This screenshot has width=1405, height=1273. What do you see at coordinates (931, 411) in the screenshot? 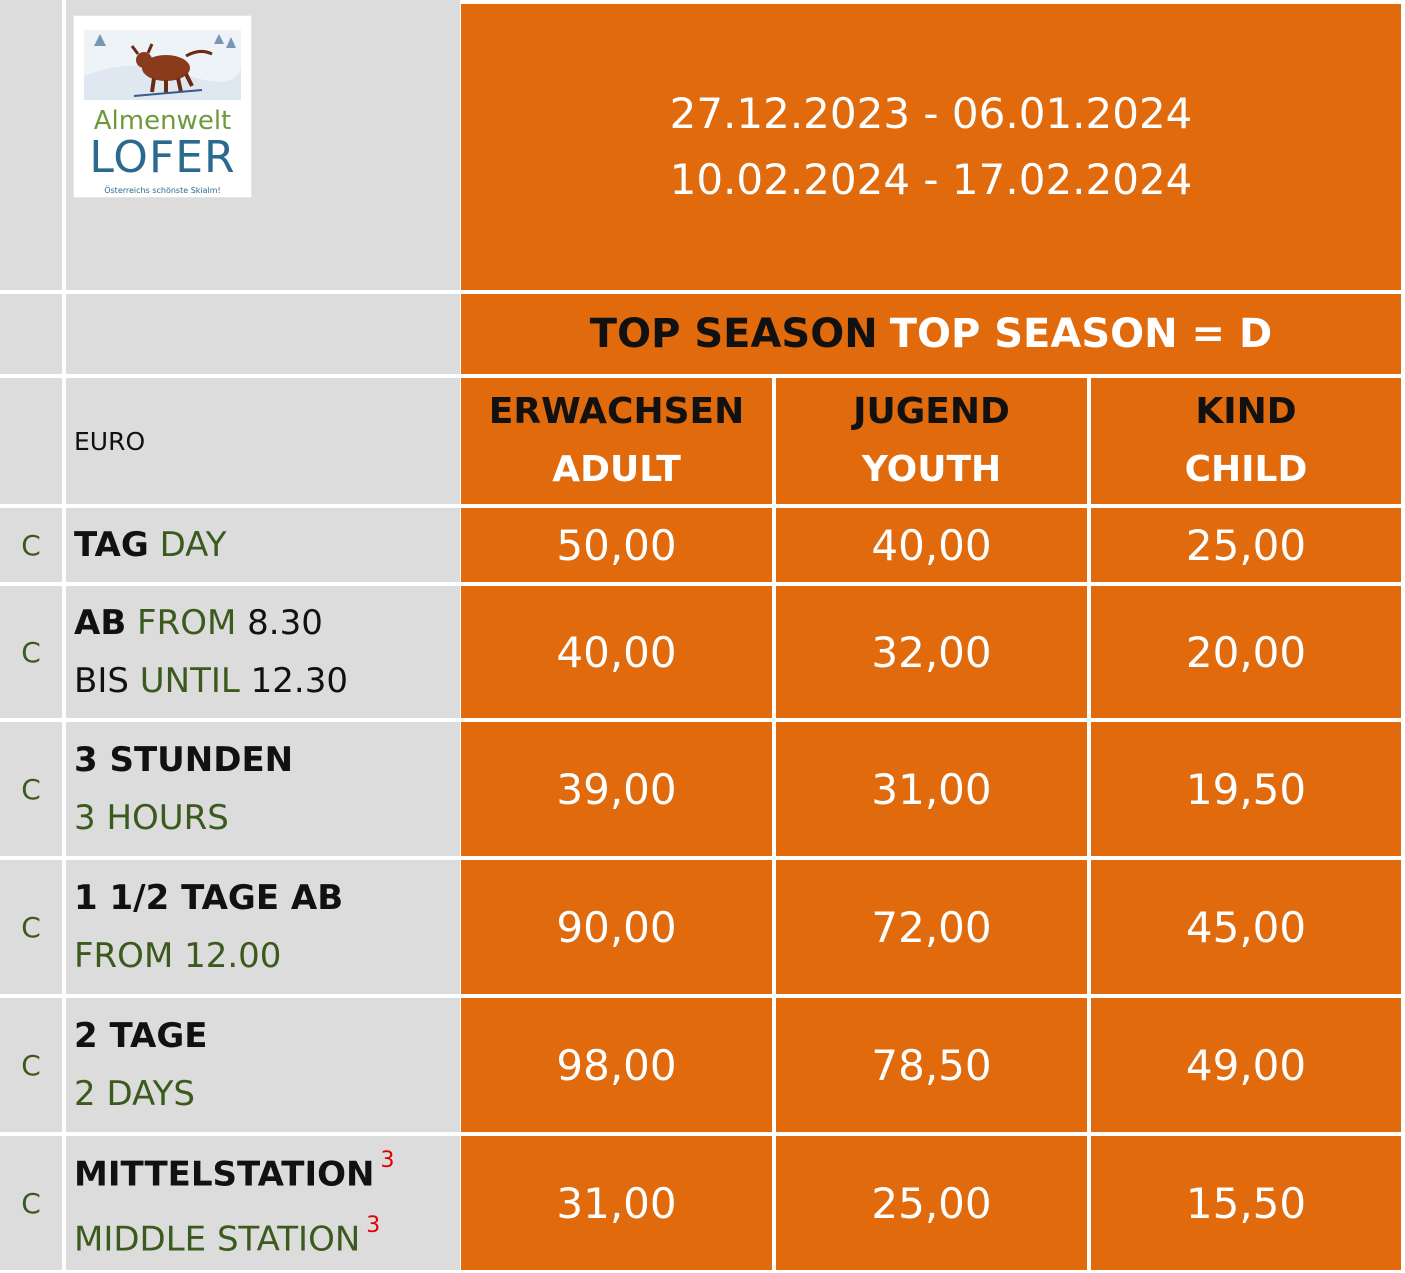
I see `column-header-de: JUGEND` at bounding box center [931, 411].